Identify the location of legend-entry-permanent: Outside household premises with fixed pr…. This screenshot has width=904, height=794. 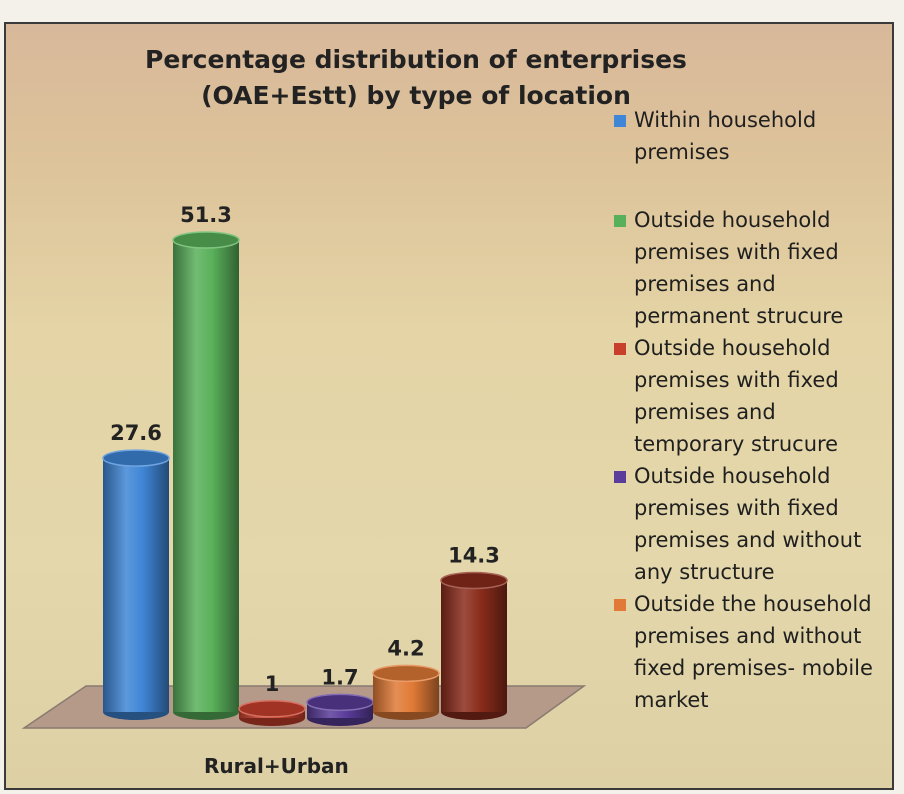
(752, 268).